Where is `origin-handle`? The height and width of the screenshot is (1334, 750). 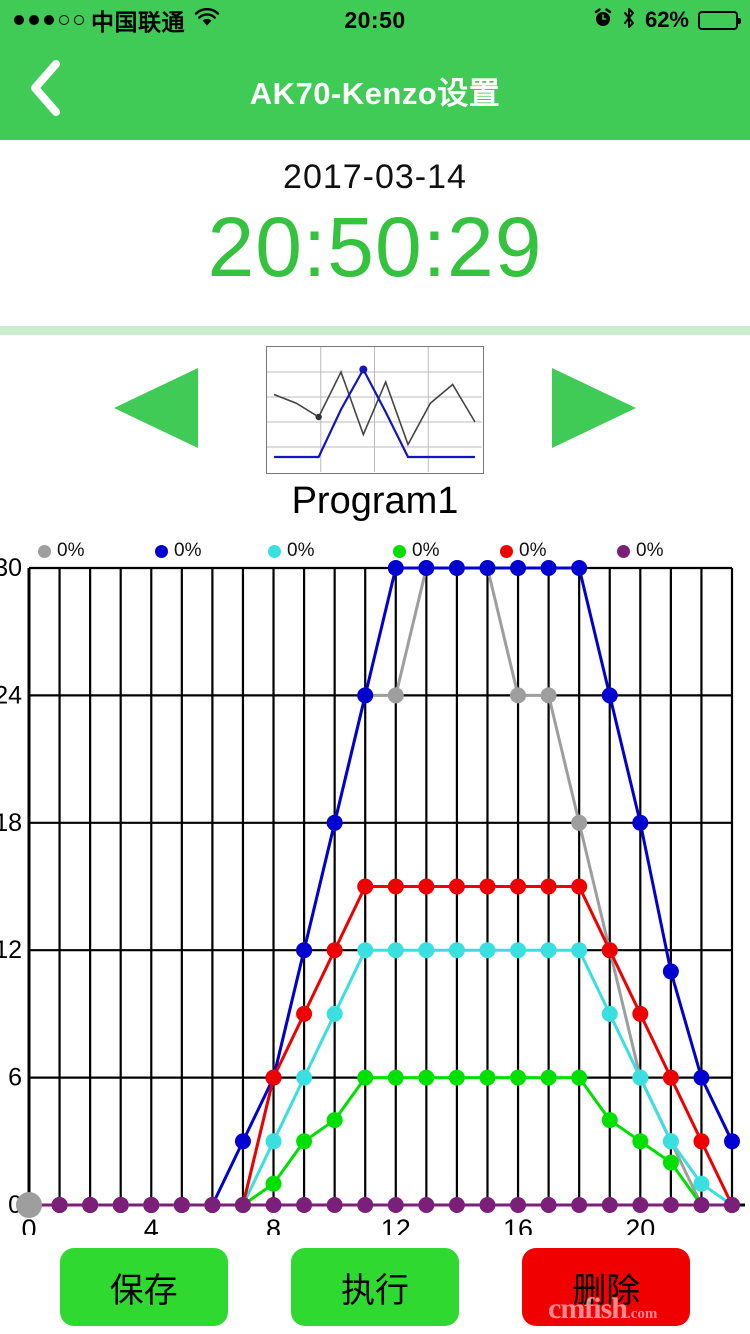
origin-handle is located at coordinates (29, 1205).